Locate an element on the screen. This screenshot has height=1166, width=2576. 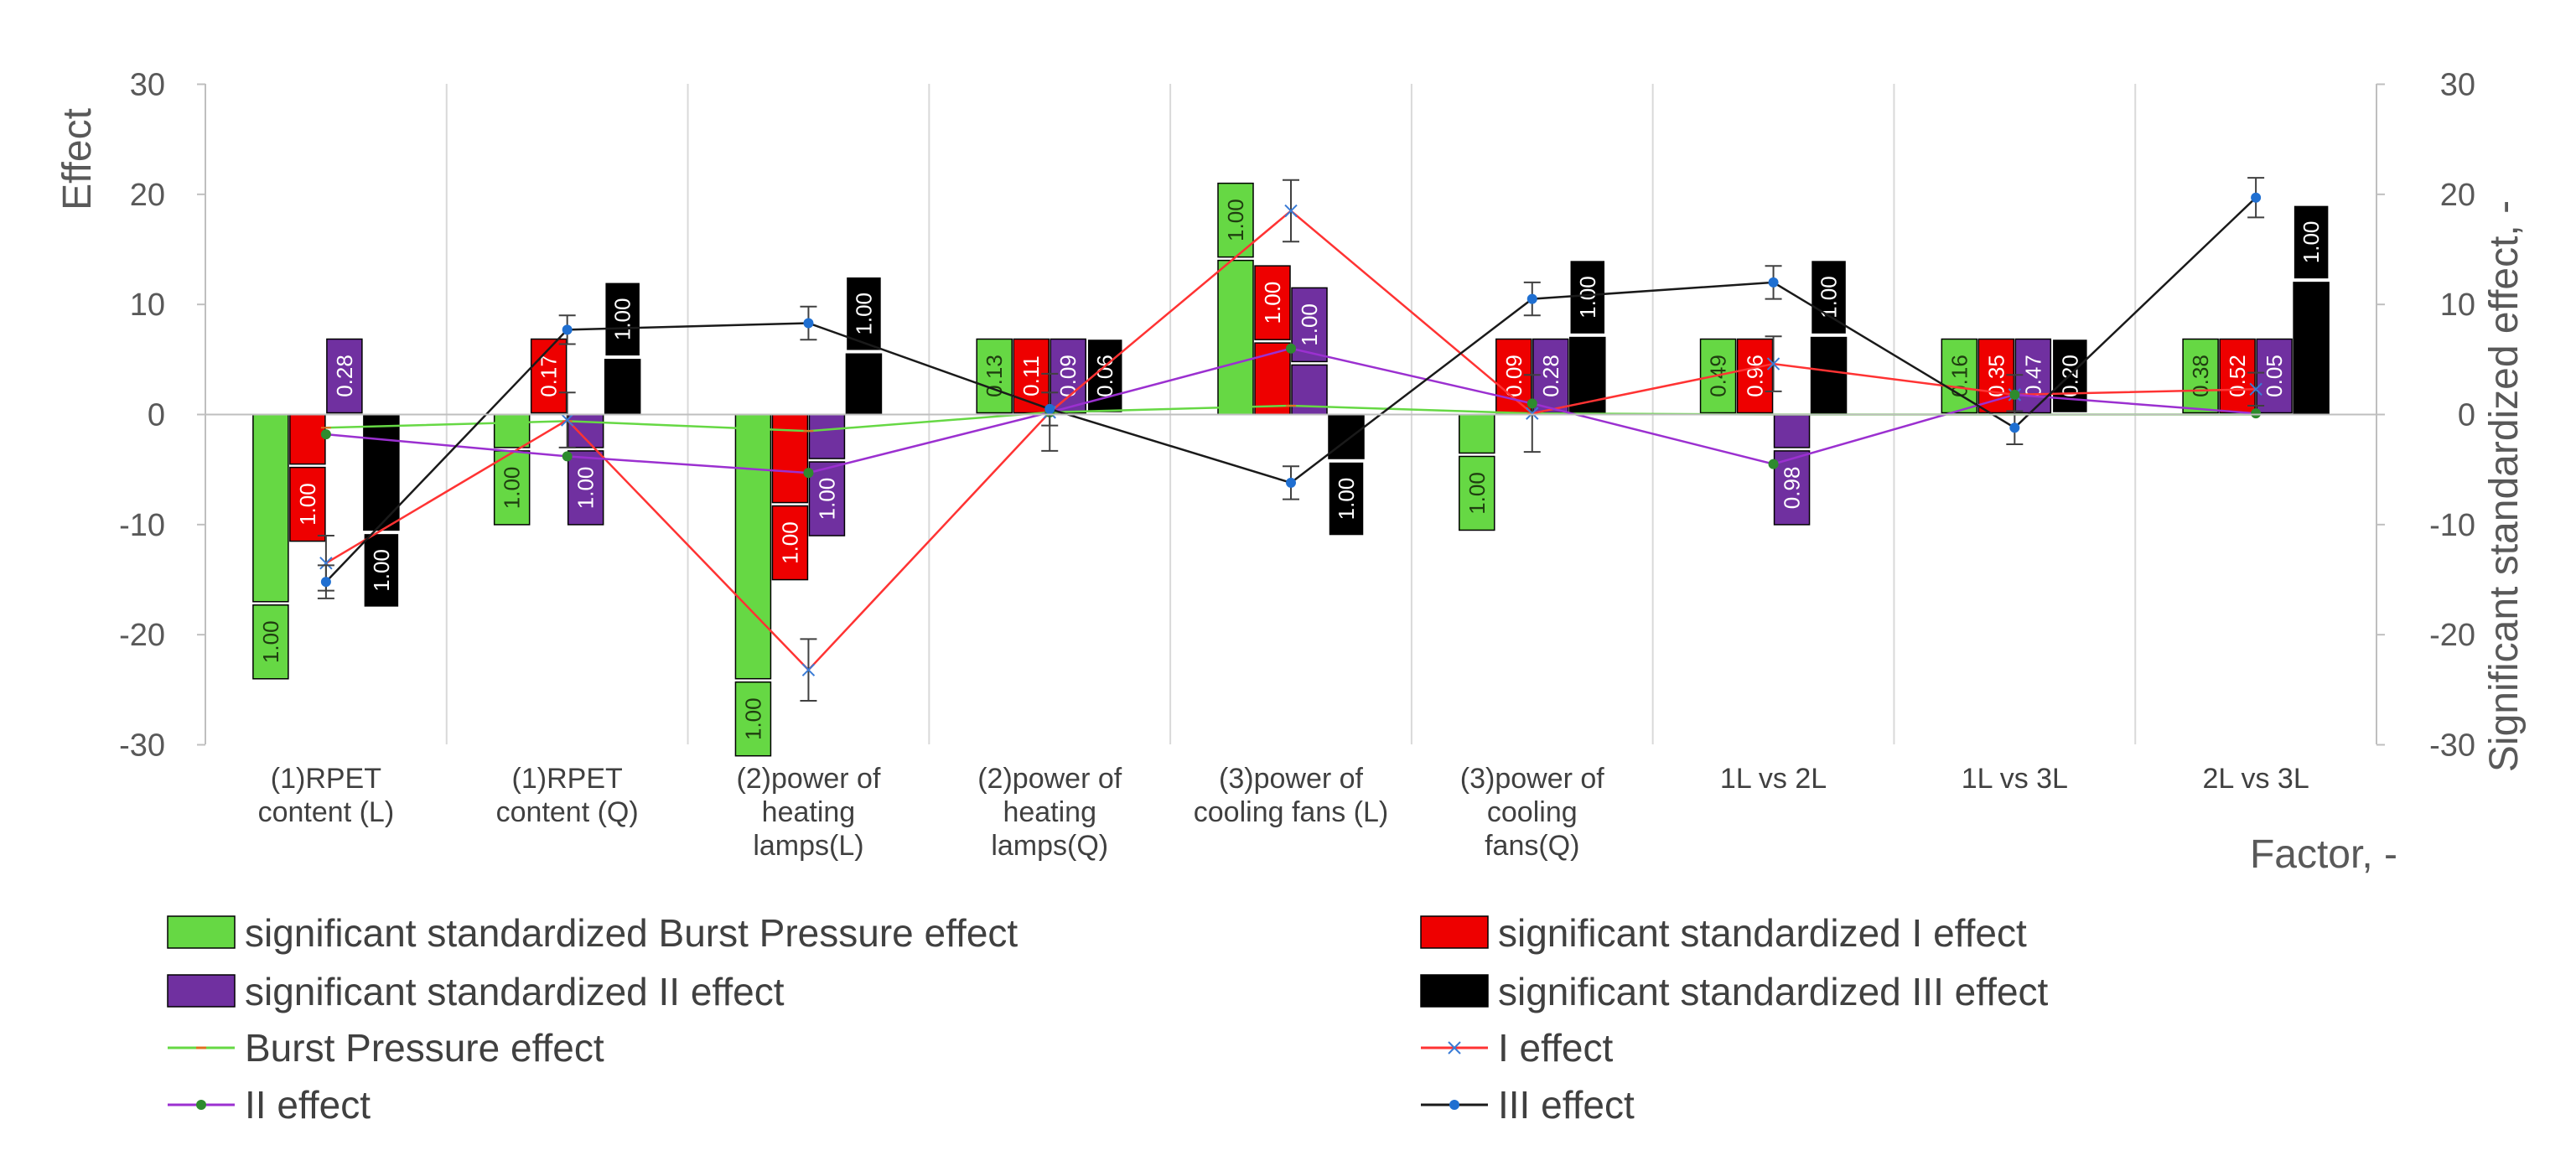
bar-value-label: 0.13 is located at coordinates (994, 376).